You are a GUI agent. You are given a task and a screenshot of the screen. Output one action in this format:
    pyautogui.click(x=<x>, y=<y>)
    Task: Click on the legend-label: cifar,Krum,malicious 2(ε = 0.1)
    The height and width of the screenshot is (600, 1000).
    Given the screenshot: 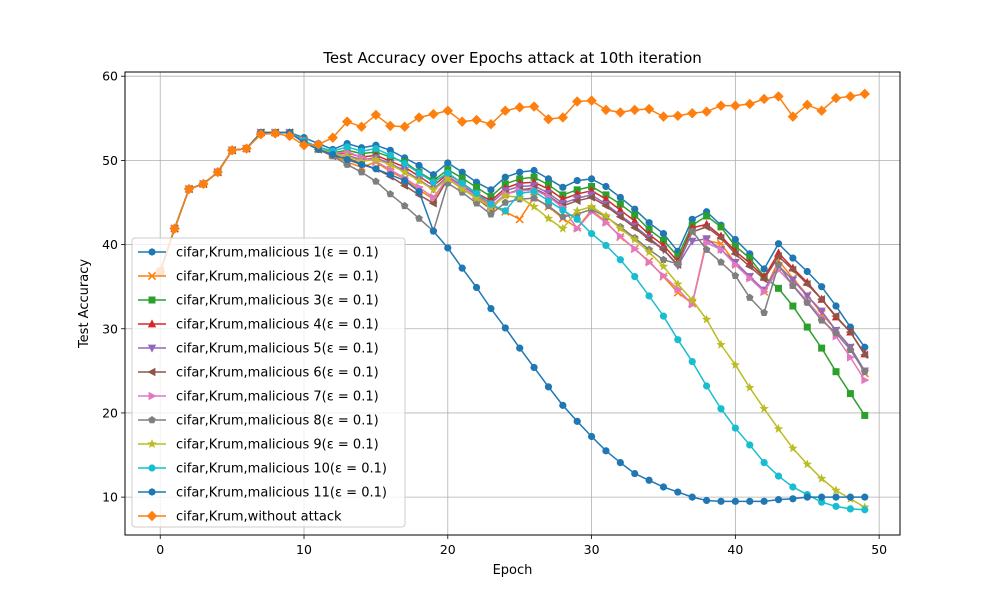 What is the action you would take?
    pyautogui.click(x=277, y=277)
    